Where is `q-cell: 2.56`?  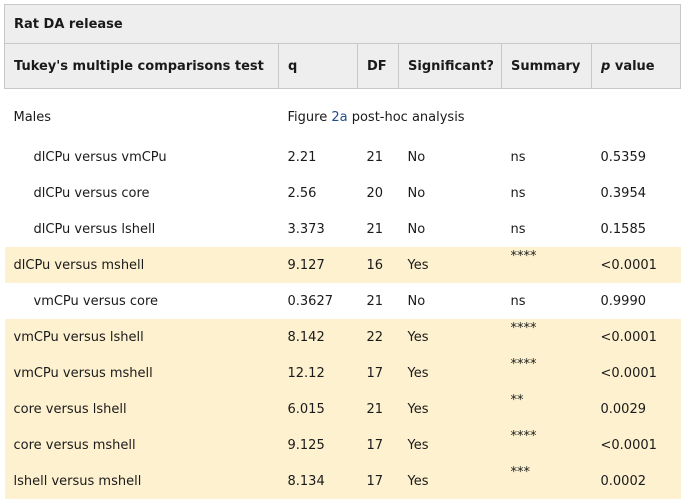 q-cell: 2.56 is located at coordinates (302, 193).